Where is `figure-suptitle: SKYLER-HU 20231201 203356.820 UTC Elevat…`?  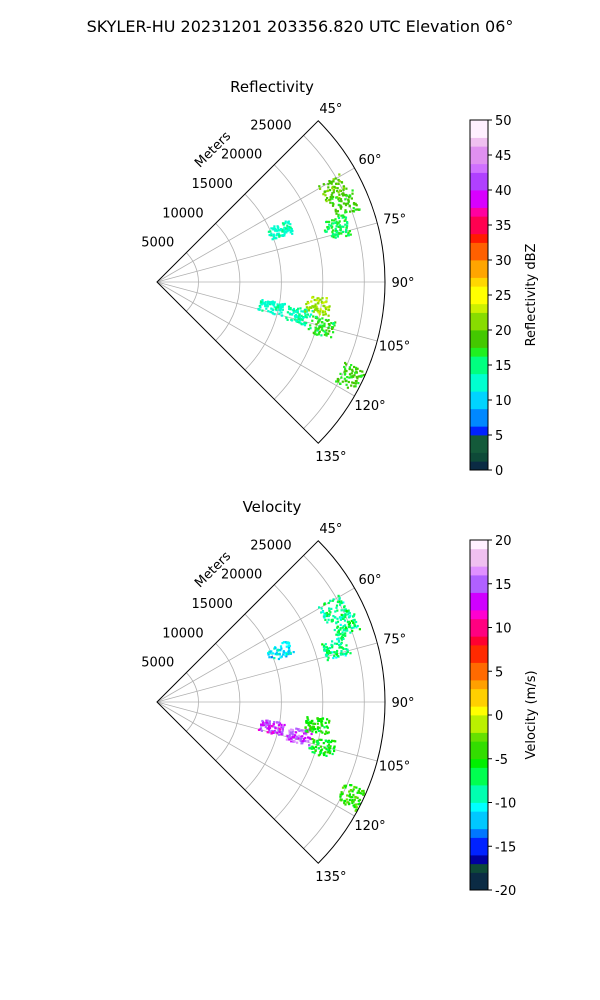
figure-suptitle: SKYLER-HU 20231201 203356.820 UTC Elevat… is located at coordinates (300, 26).